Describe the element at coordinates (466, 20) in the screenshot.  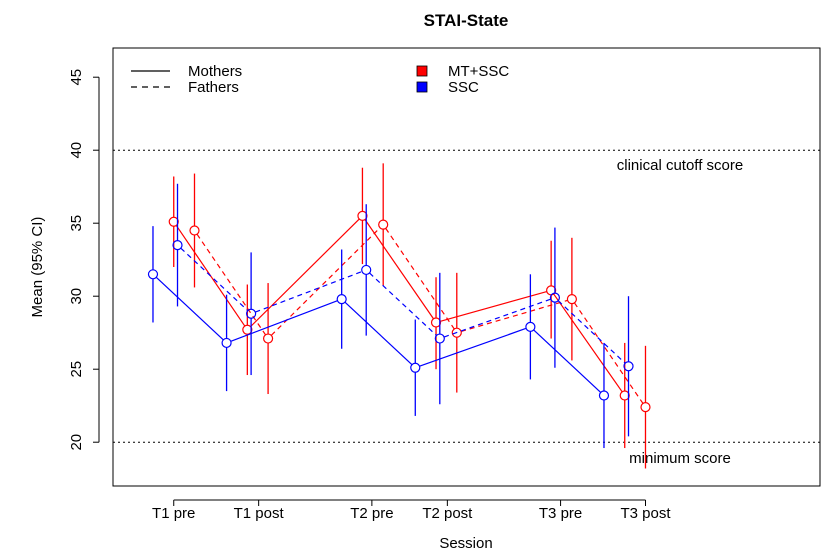
I see `chart-title: STAI-State` at that location.